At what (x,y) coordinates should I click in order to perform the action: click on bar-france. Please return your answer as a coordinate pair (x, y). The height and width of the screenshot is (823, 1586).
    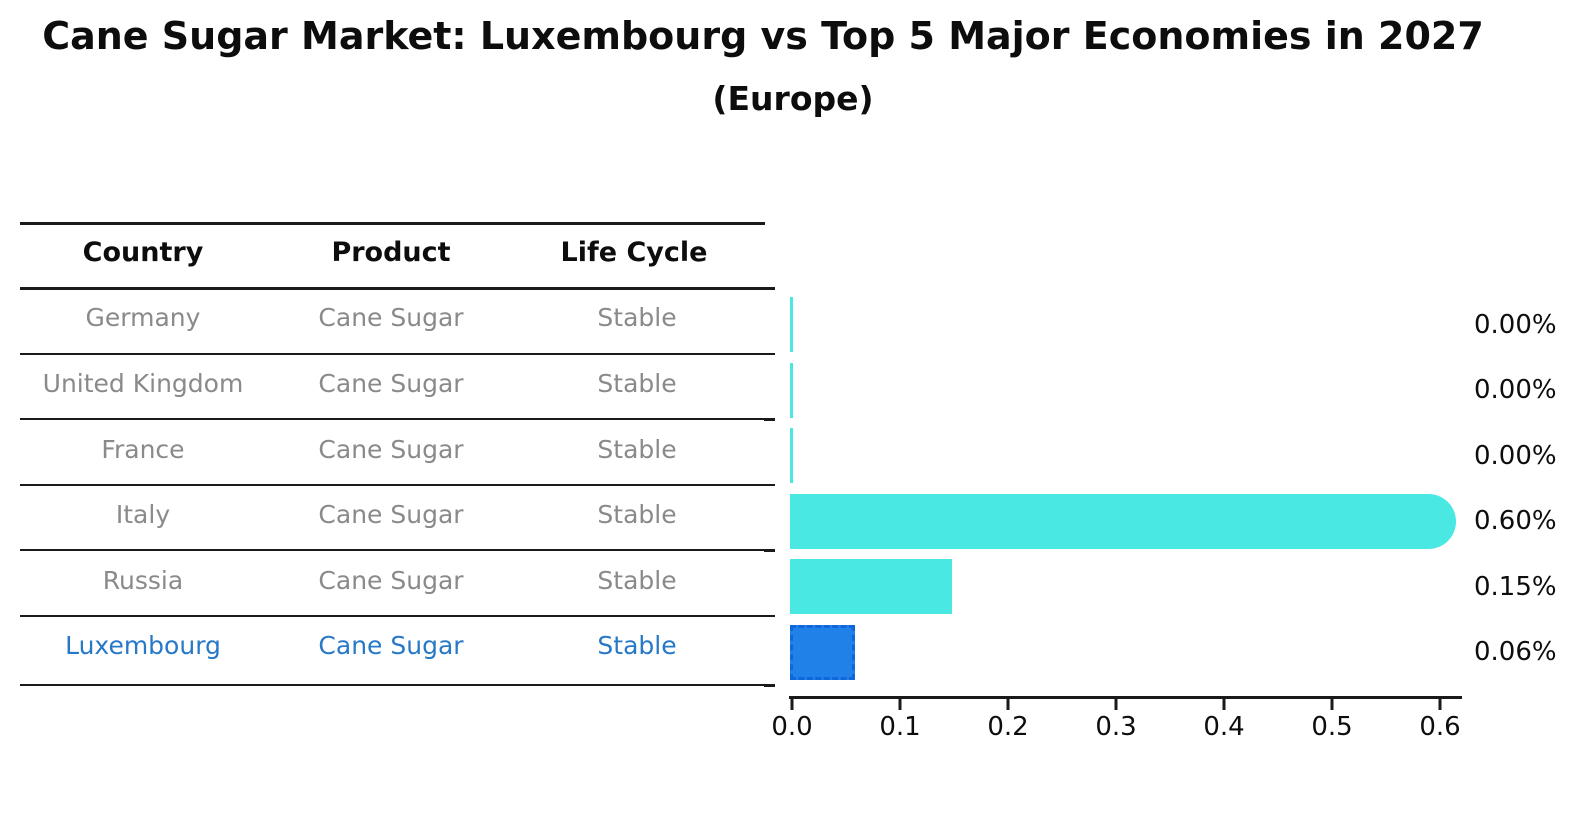
    Looking at the image, I should click on (791, 455).